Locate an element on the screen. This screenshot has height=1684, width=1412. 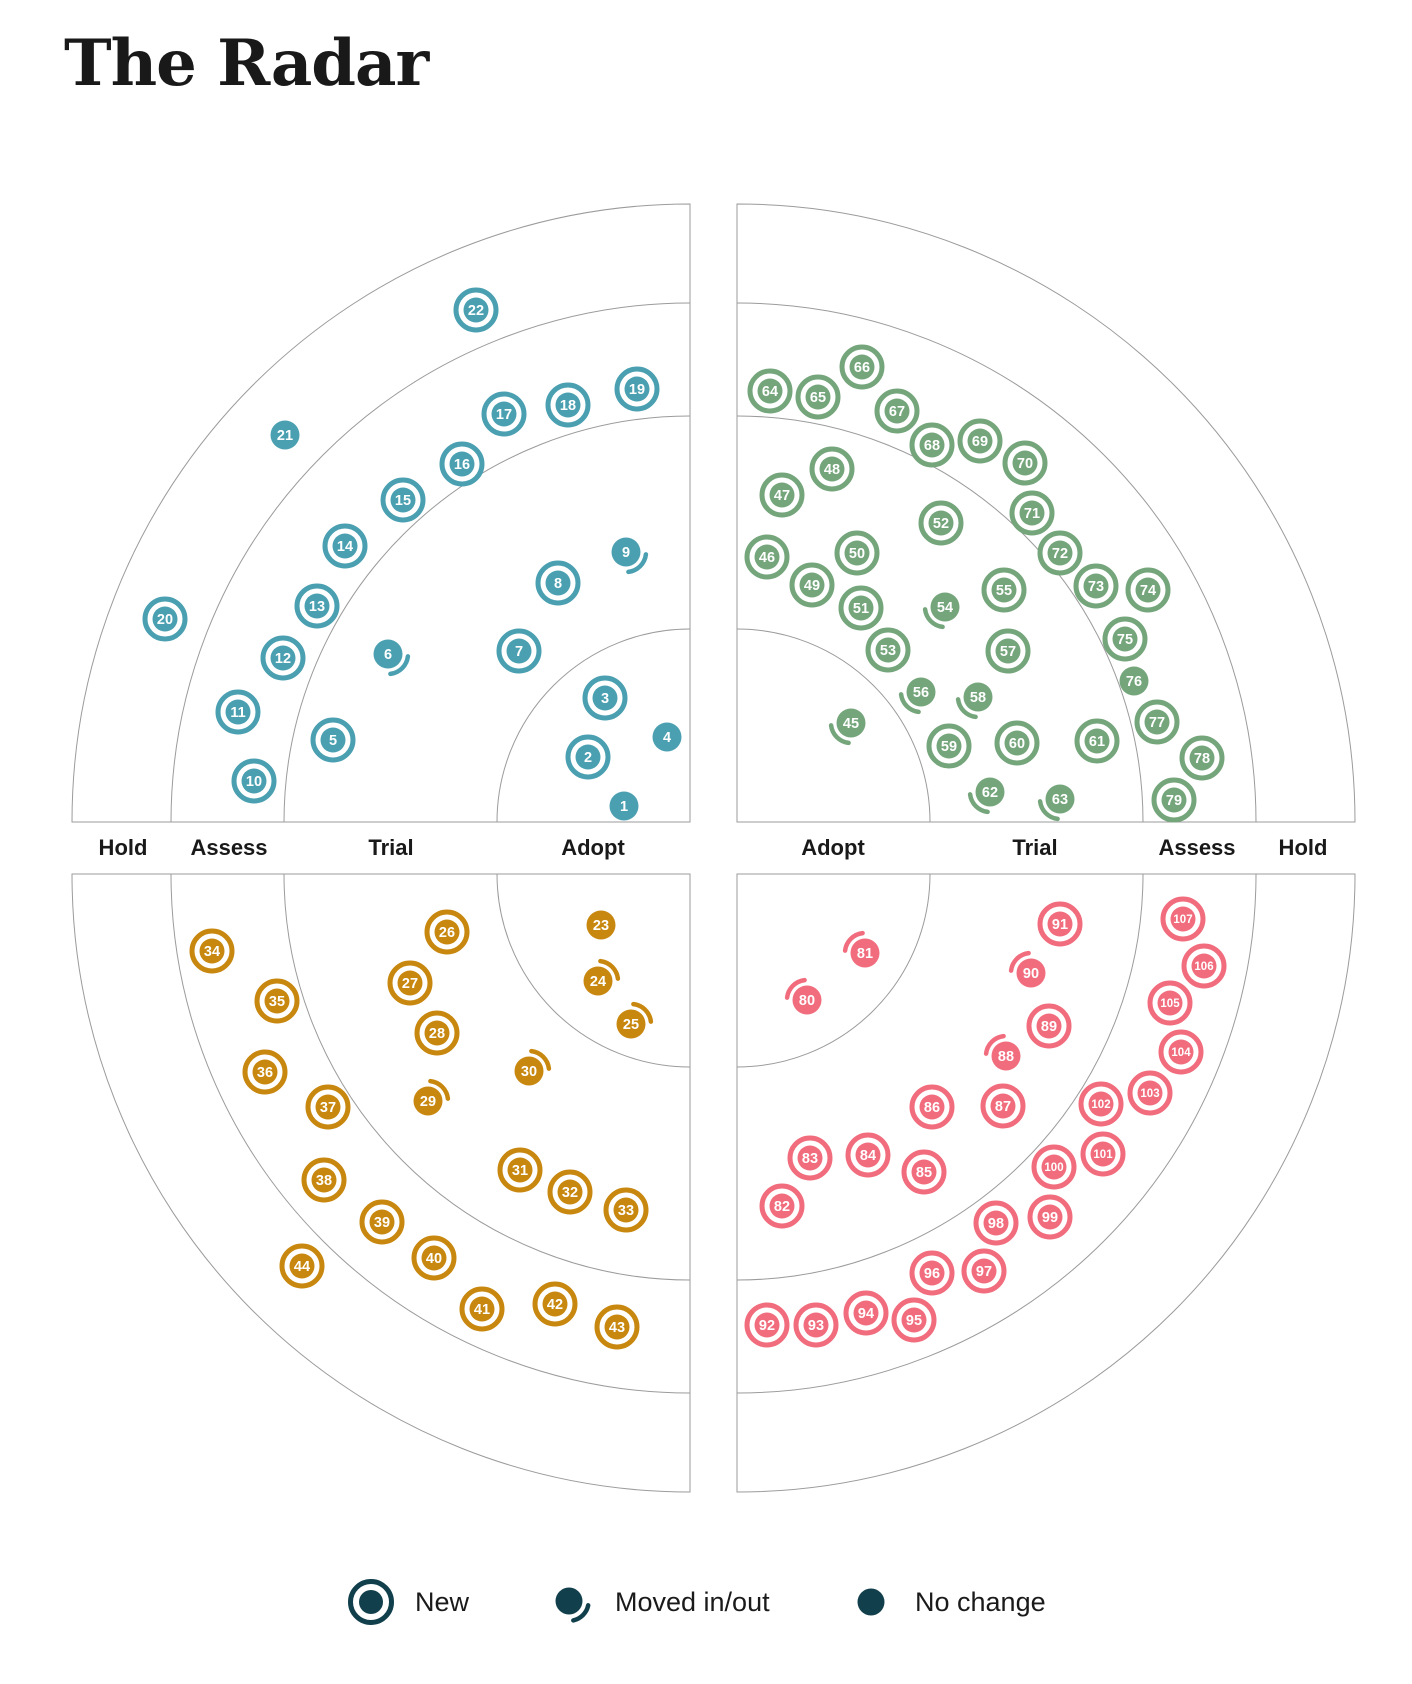
blip-77: 77 is located at coordinates (1157, 722).